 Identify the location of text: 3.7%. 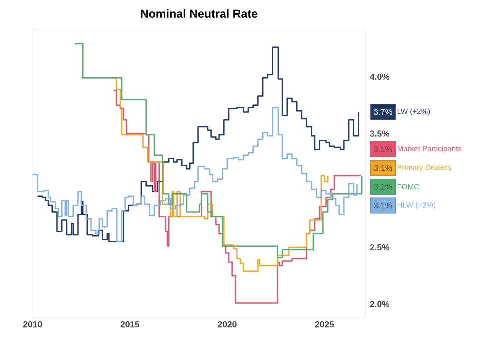
(383, 112).